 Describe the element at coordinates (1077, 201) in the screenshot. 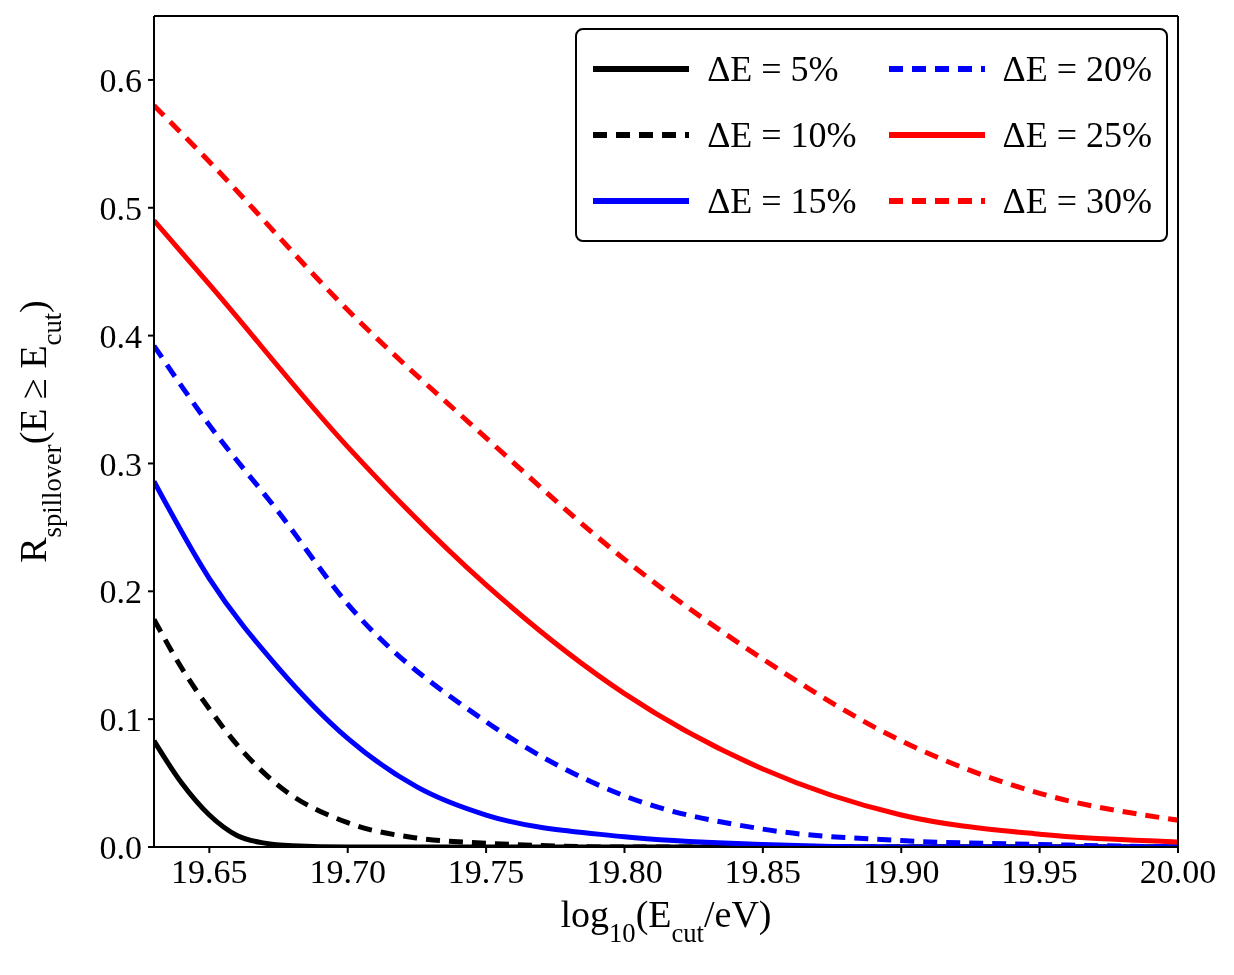

I see `legend-label: ΔE = 30%` at that location.